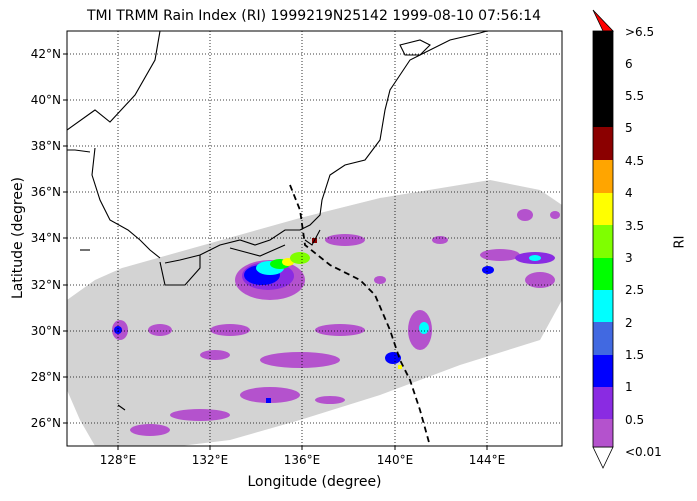 This screenshot has height=501, width=697. I want to click on colorbar-tick-label: <0.01, so click(643, 452).